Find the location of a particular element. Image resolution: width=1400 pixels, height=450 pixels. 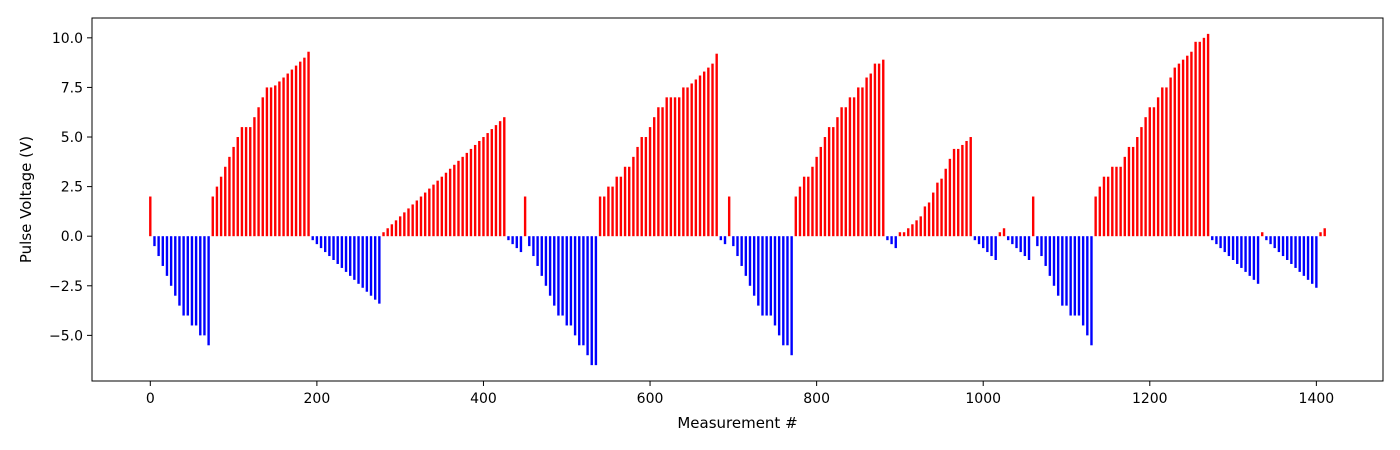

y-tick-label: 2.5 is located at coordinates (72, 188).